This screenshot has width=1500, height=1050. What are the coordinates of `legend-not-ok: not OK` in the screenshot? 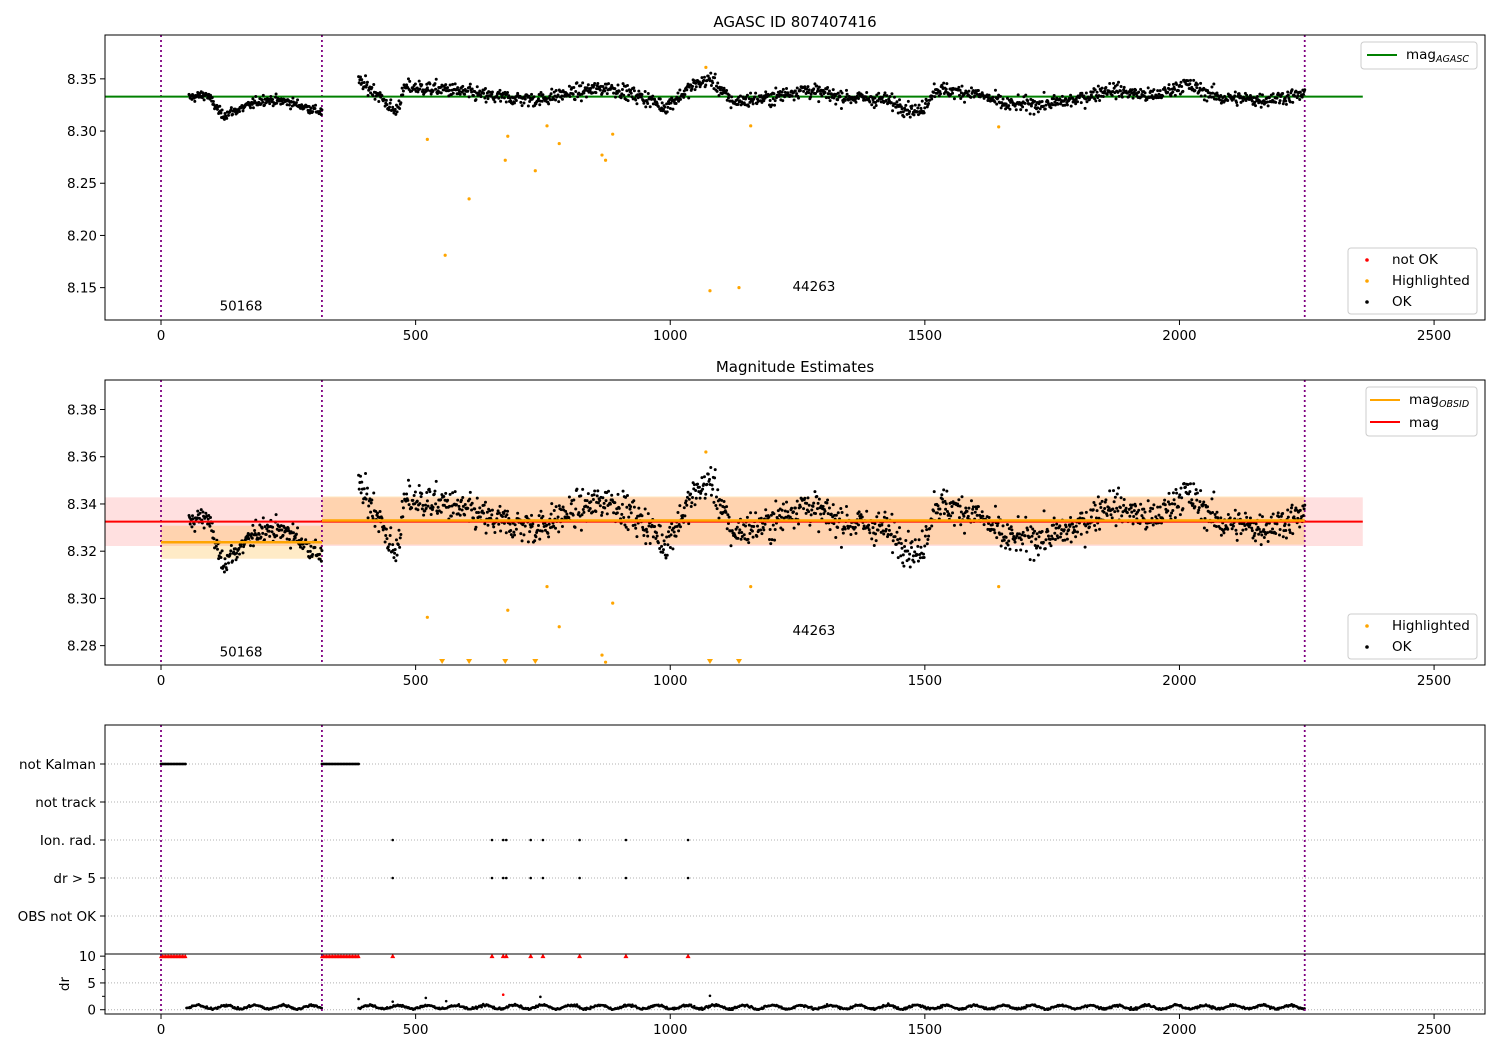 It's located at (1415, 260).